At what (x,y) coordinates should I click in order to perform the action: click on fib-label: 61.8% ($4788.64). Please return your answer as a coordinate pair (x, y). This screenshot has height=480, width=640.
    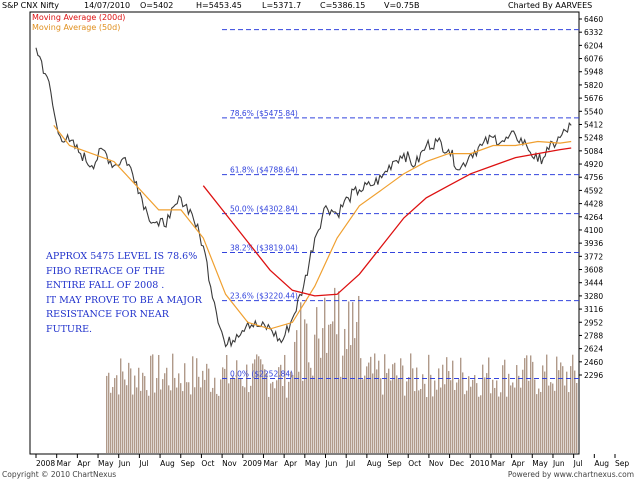
    Looking at the image, I should click on (264, 170).